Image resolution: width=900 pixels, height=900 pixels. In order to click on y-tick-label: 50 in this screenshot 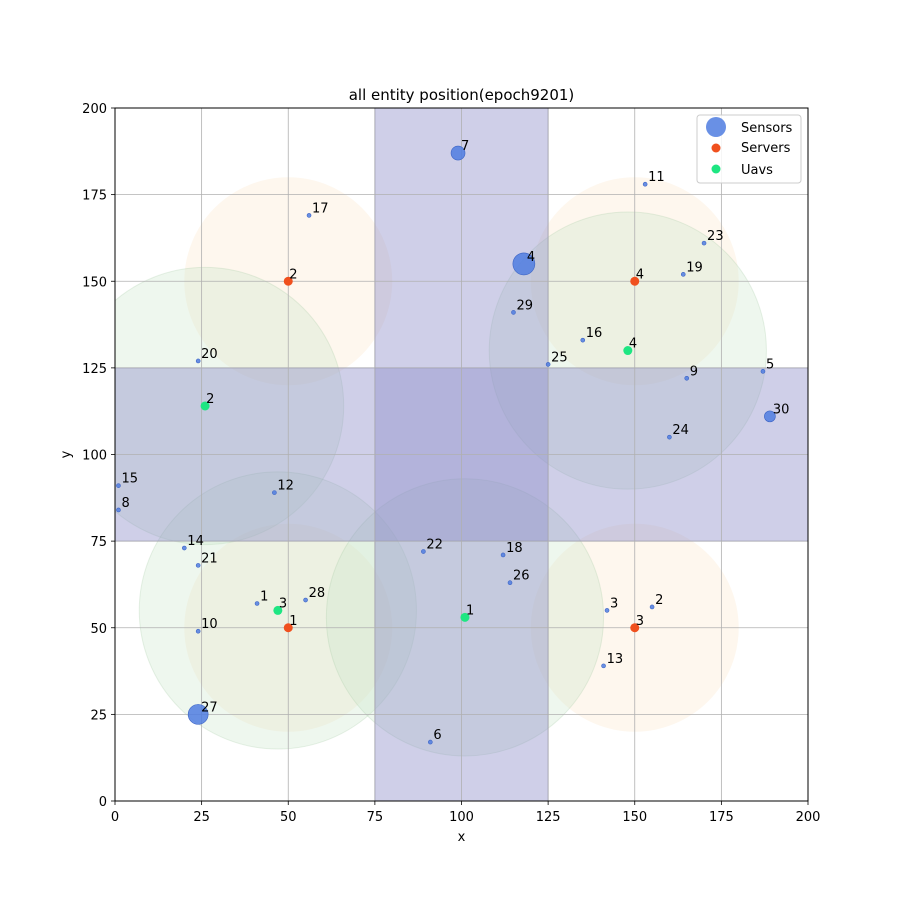, I will do `click(98, 629)`.